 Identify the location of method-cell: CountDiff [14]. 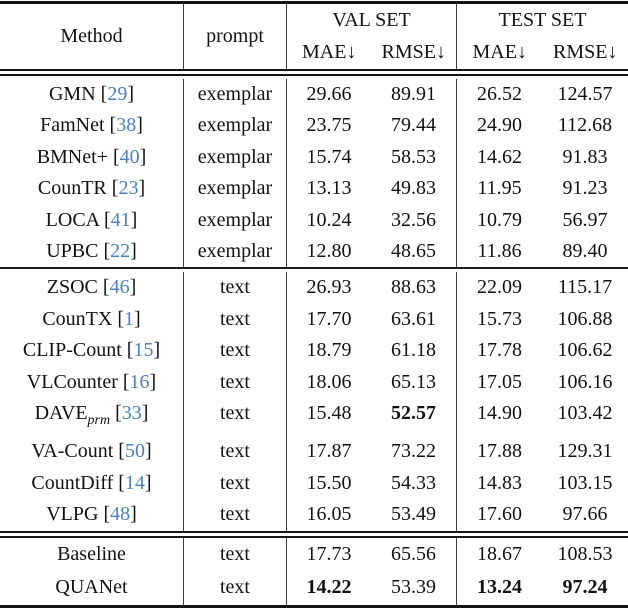
(91, 483).